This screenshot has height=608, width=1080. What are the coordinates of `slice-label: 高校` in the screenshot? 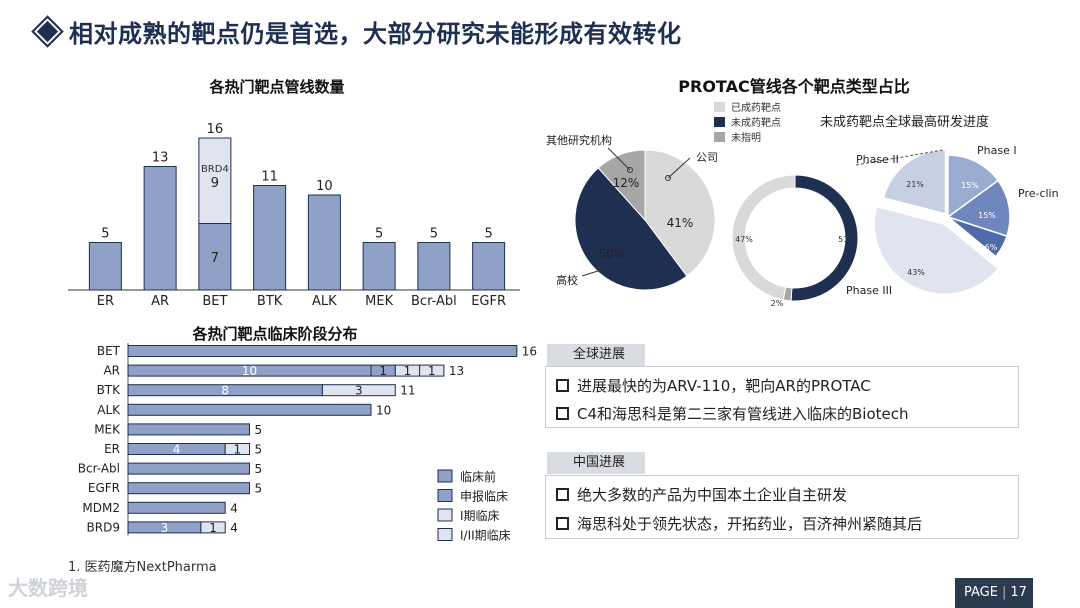 It's located at (567, 280).